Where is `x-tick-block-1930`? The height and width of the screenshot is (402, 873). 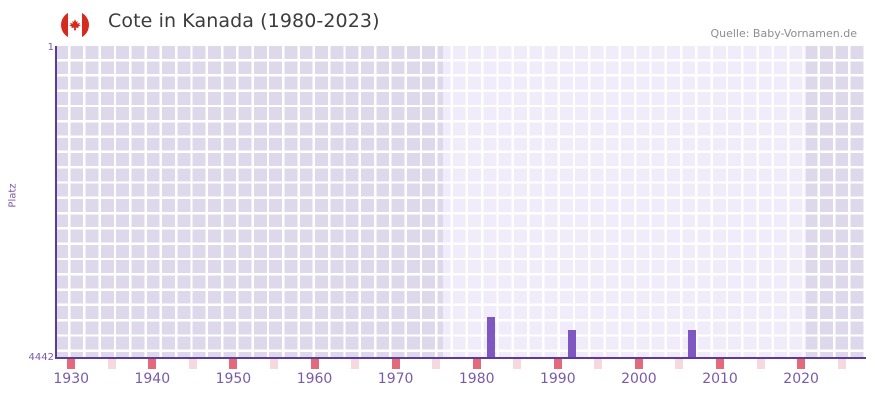
x-tick-block-1930 is located at coordinates (71, 364).